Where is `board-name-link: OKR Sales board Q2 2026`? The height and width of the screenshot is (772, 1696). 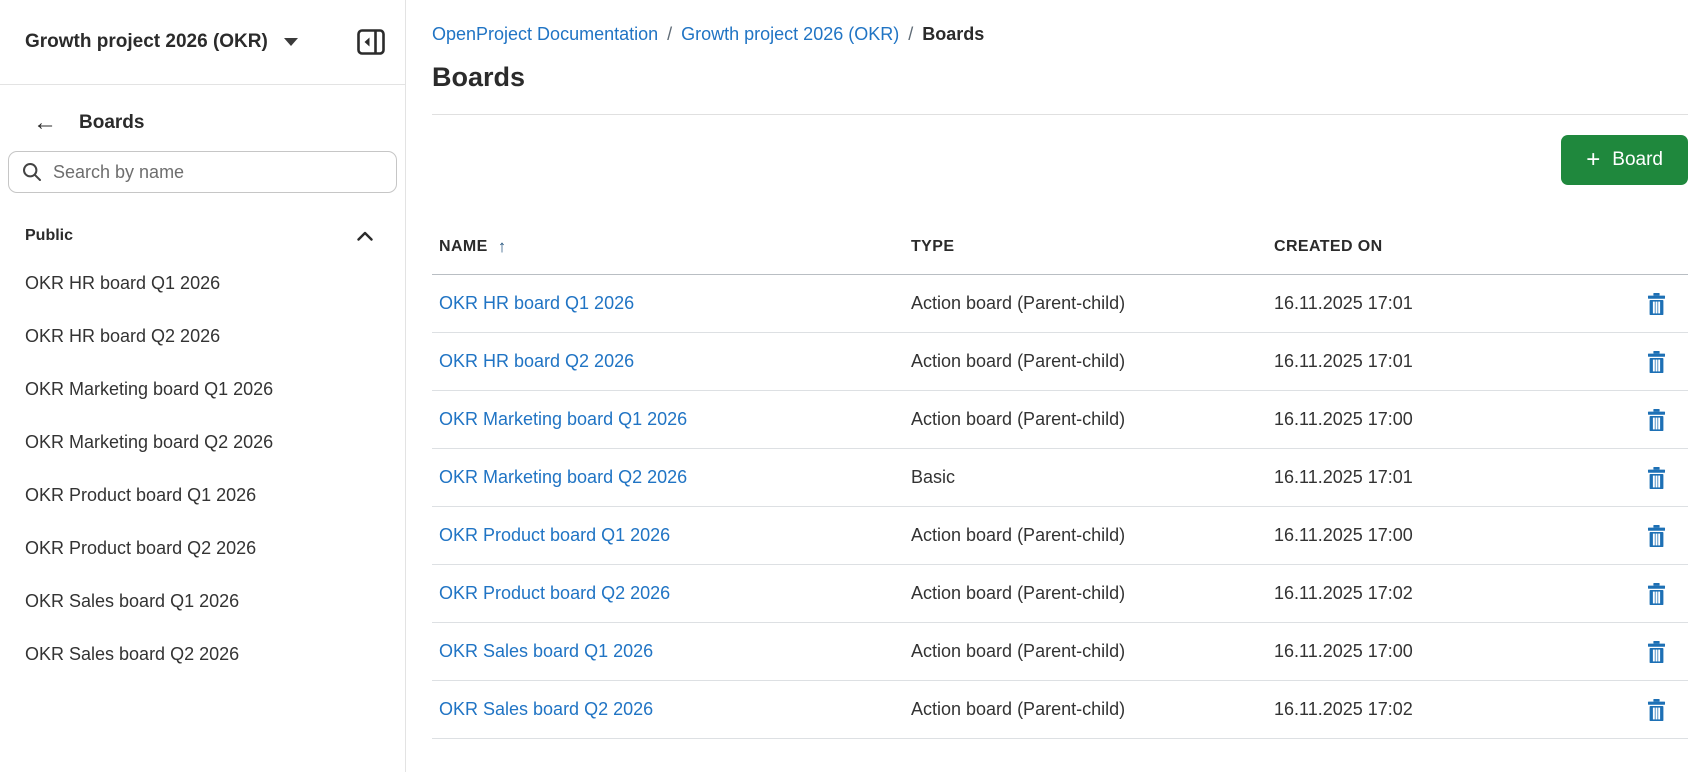
board-name-link: OKR Sales board Q2 2026 is located at coordinates (546, 709).